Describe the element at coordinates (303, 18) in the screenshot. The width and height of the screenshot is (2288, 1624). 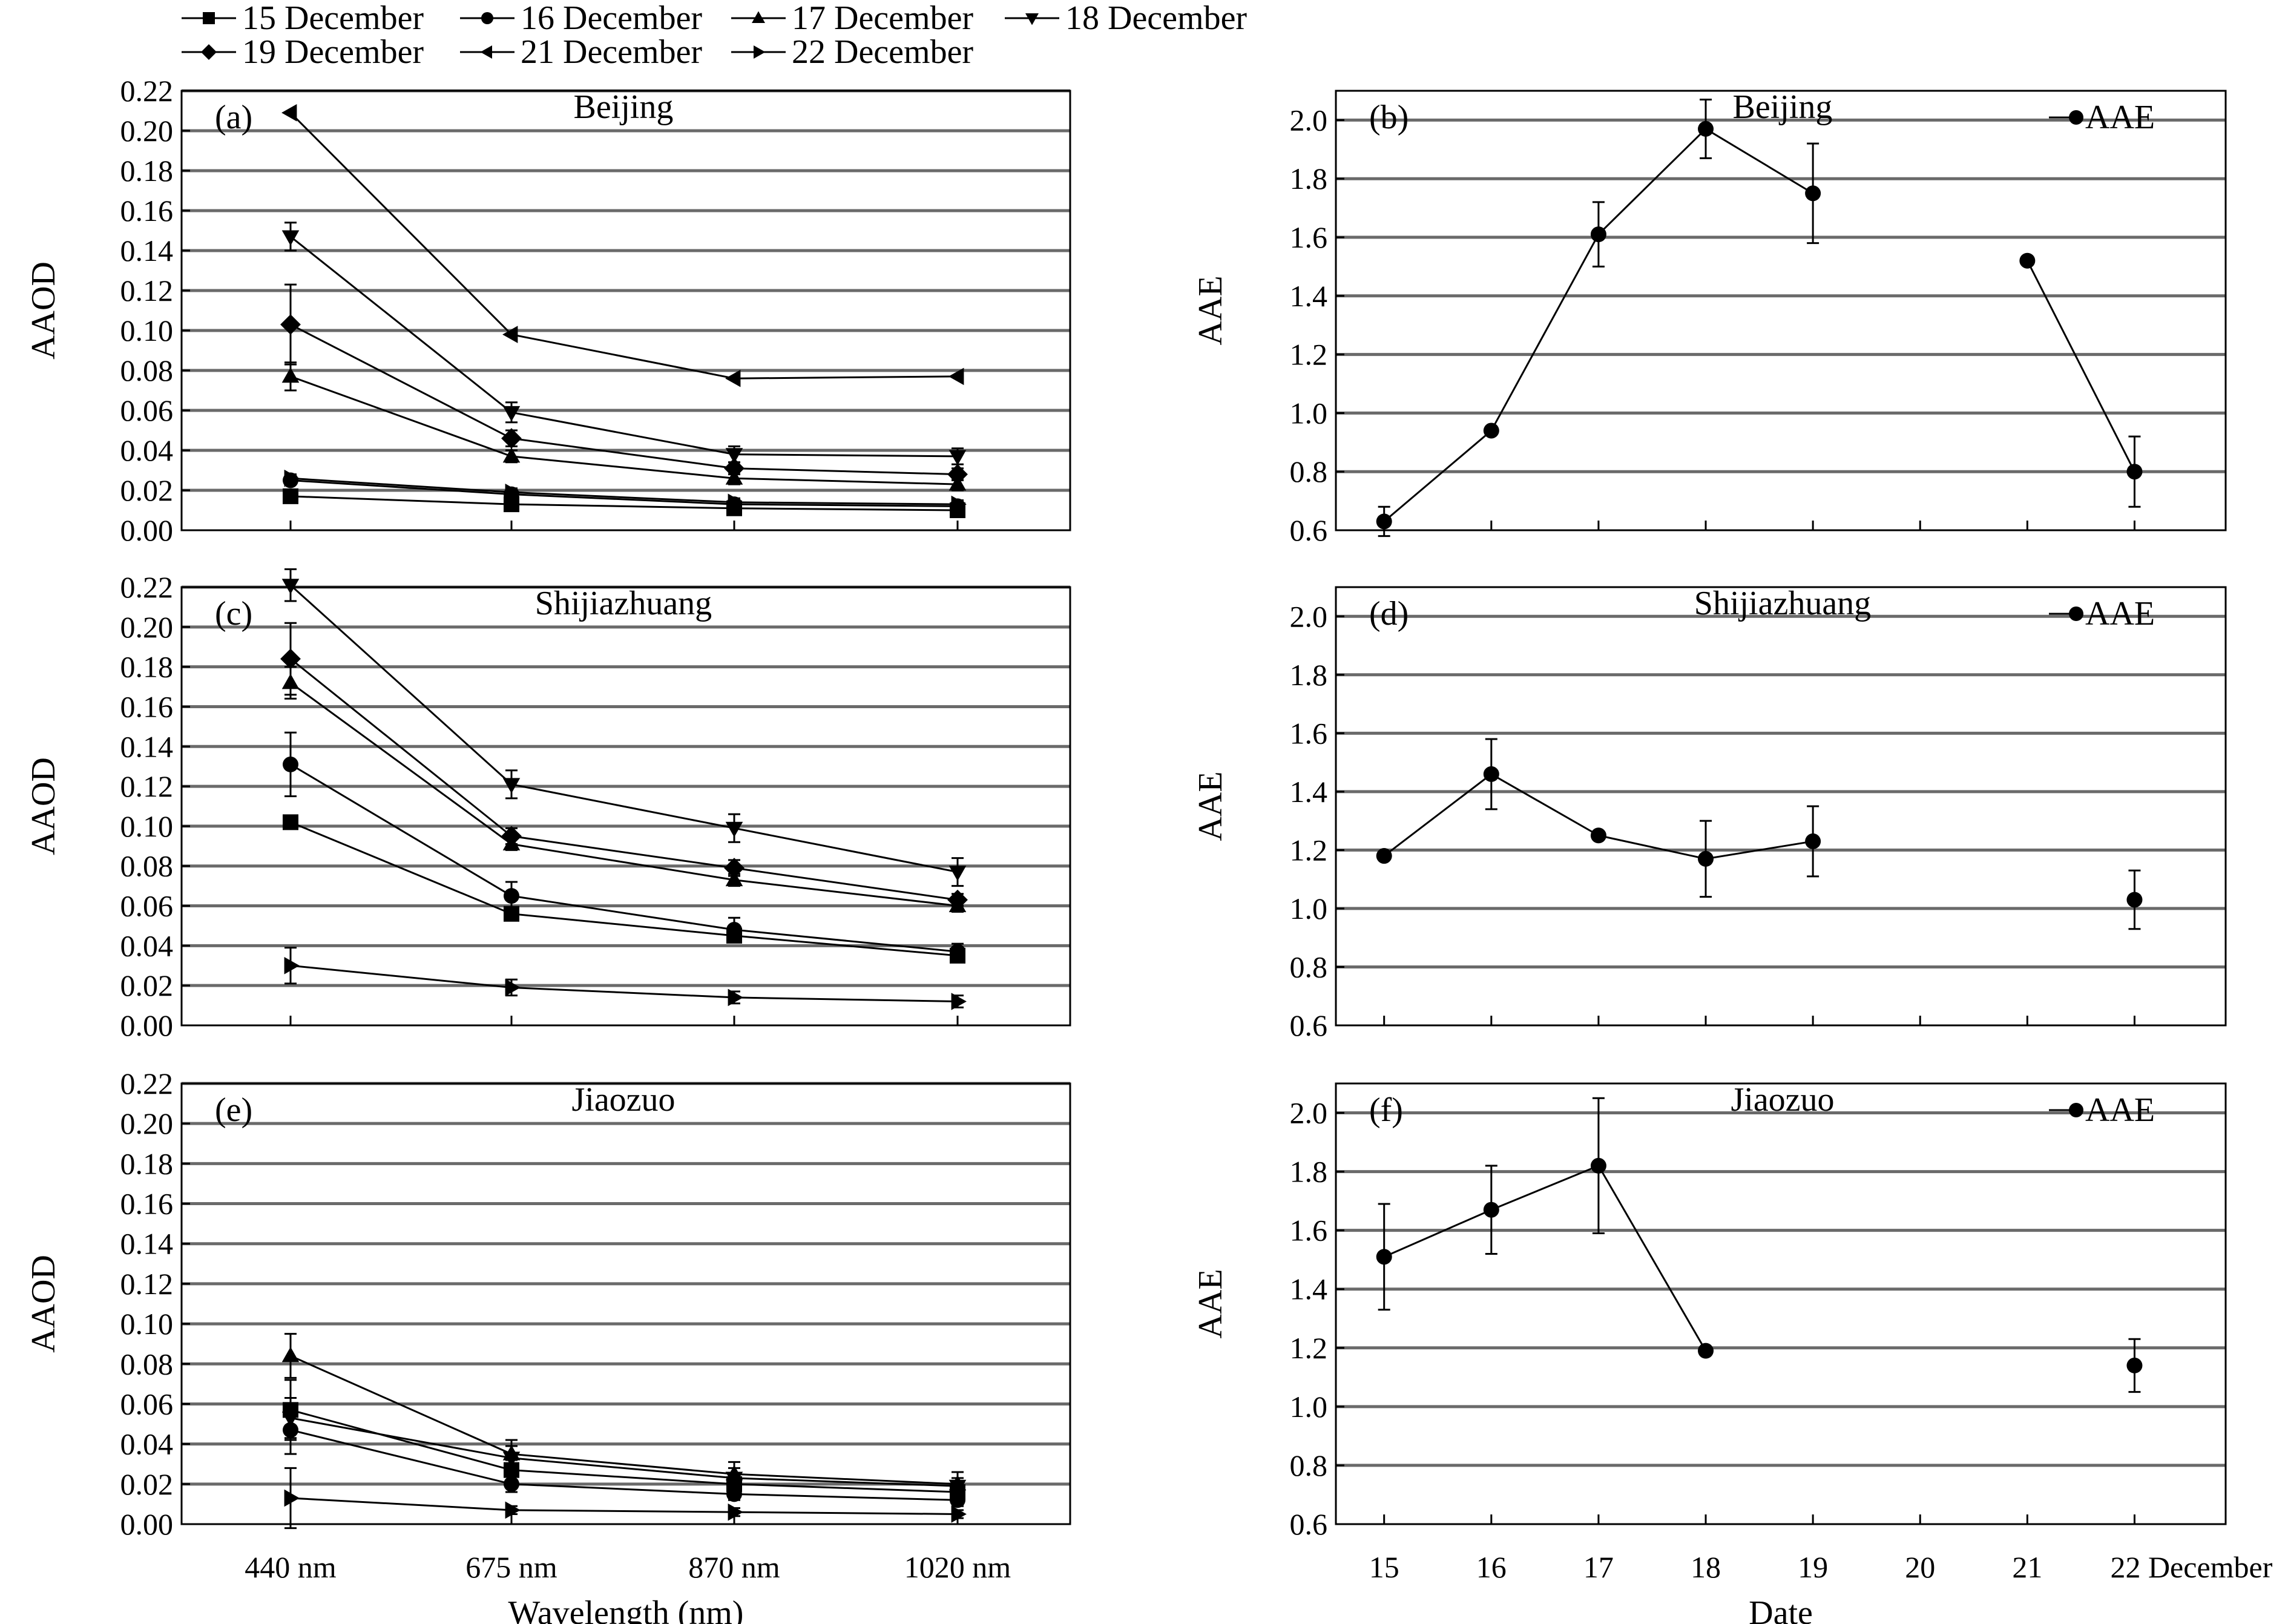
I see `legend-entry-d15: 15 December` at that location.